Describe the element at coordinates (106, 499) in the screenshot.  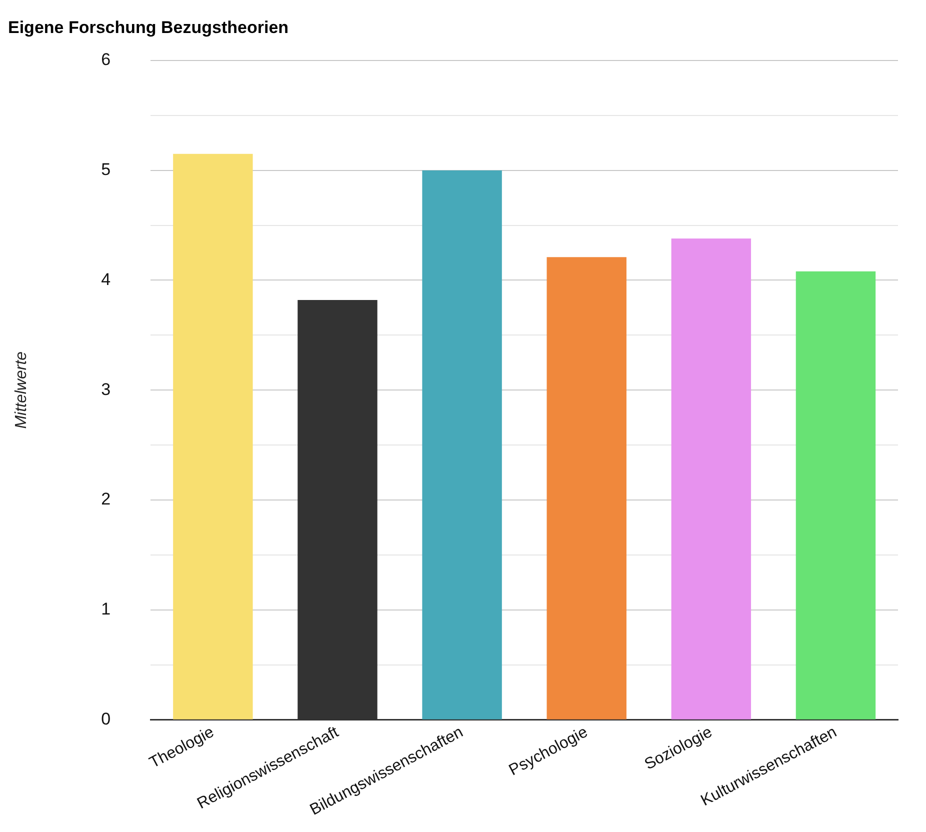
I see `y-tick-label: 2` at that location.